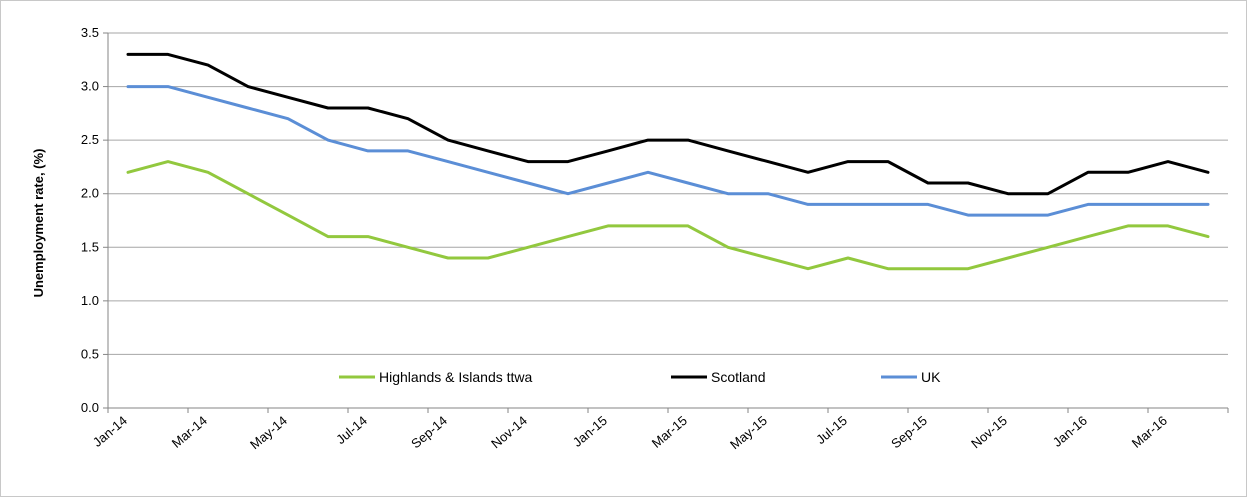  Describe the element at coordinates (640, 377) in the screenshot. I see `legend: Highlands & Islands ttwa Scotland UK` at that location.